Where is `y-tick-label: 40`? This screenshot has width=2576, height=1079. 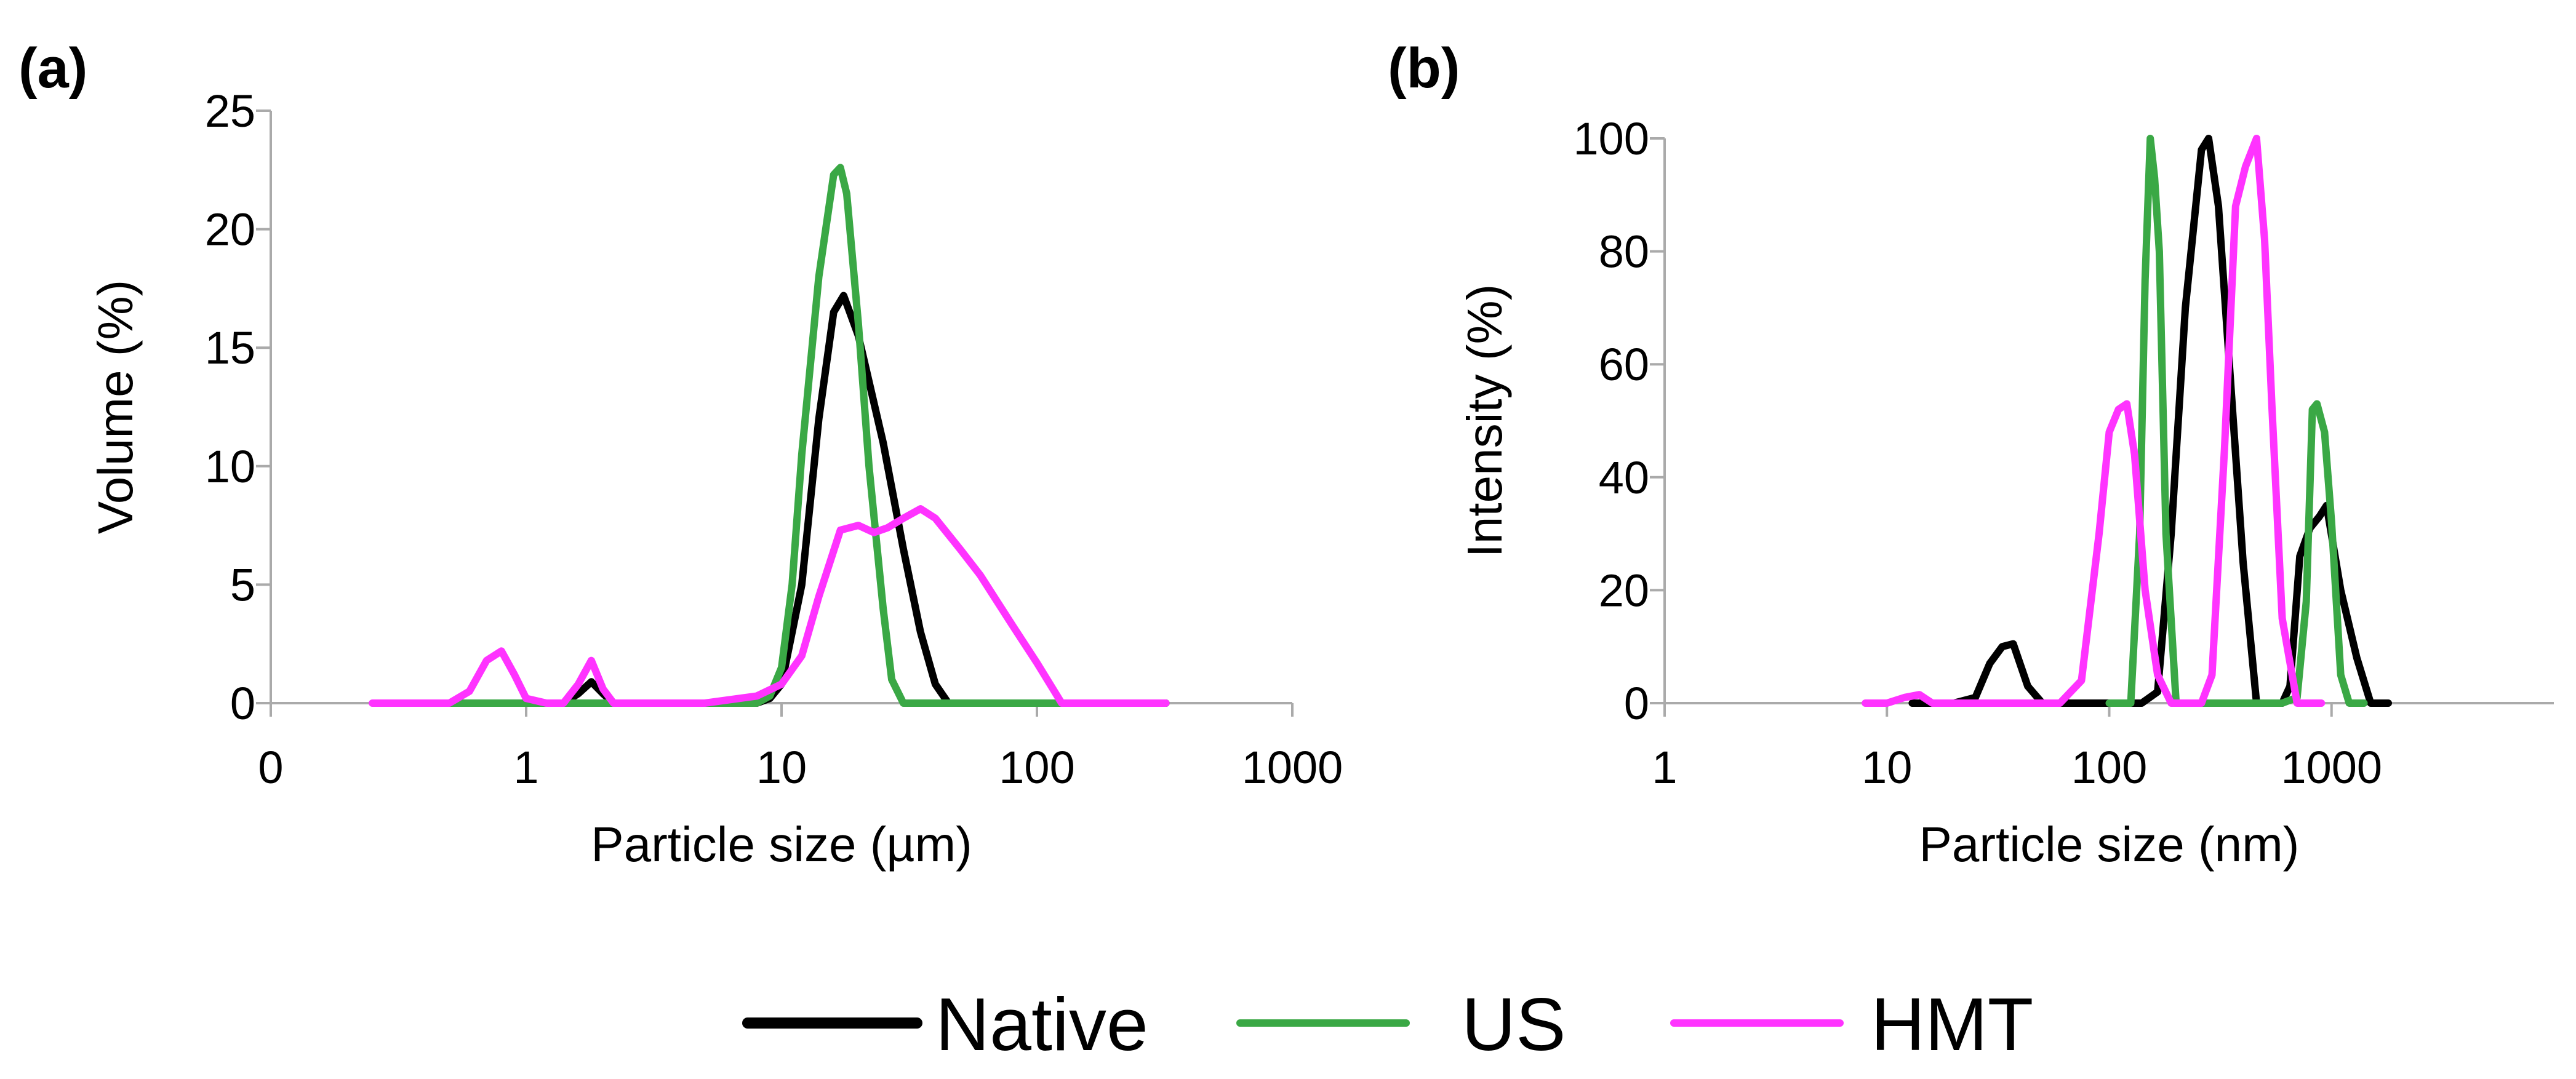 y-tick-label: 40 is located at coordinates (1624, 478).